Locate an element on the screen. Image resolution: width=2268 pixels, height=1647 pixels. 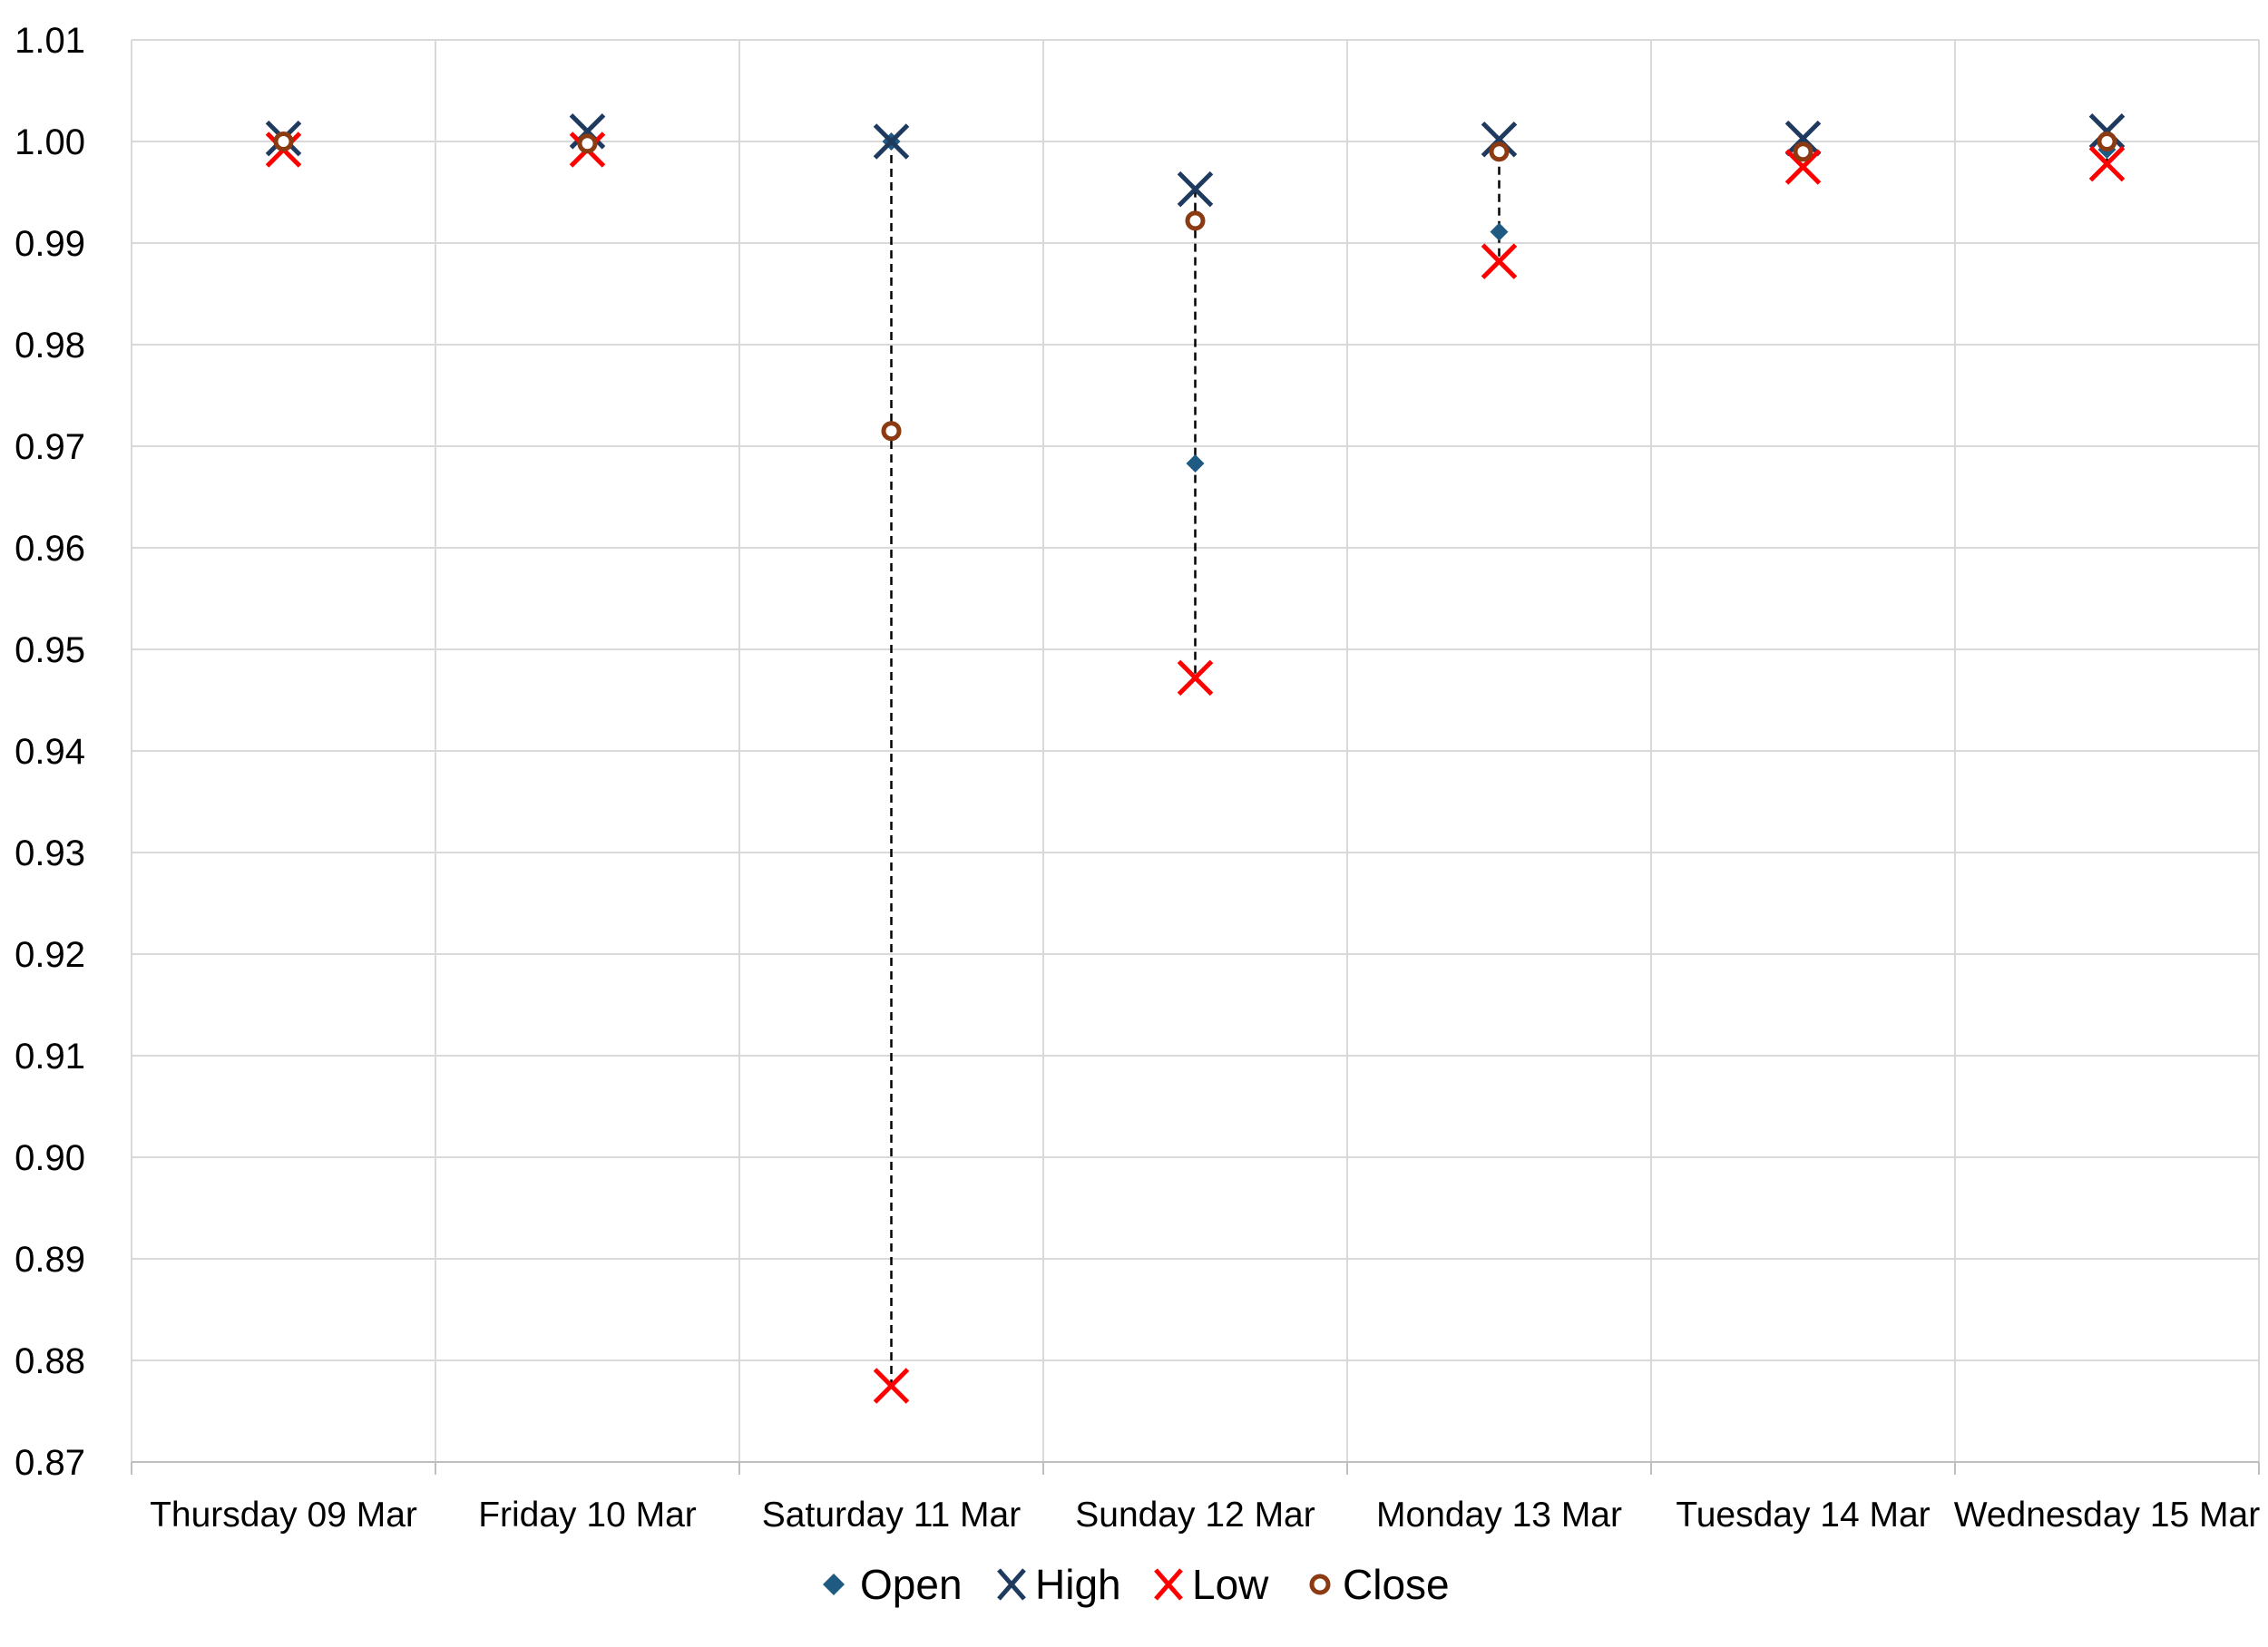
legend-label-close: Close is located at coordinates (1396, 1584).